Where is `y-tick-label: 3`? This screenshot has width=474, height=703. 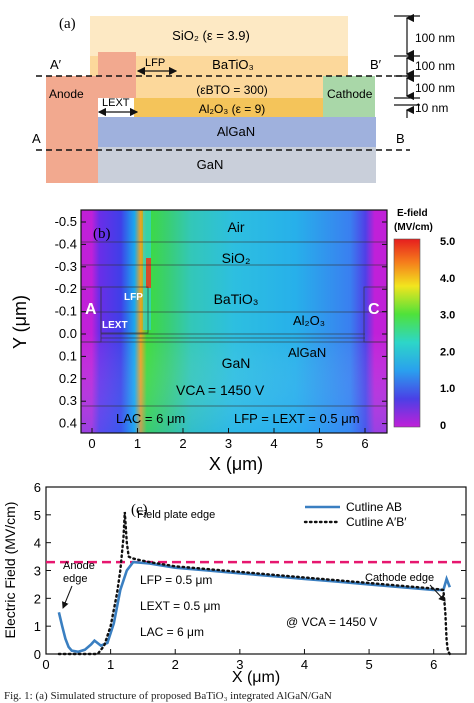
y-tick-label: 3 is located at coordinates (37, 571).